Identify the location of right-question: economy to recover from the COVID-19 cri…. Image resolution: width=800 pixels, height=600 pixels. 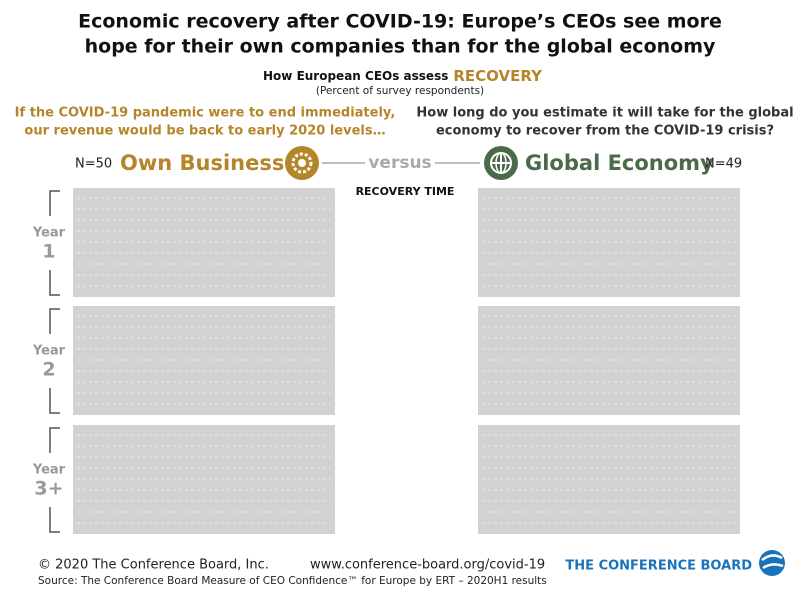
(605, 131).